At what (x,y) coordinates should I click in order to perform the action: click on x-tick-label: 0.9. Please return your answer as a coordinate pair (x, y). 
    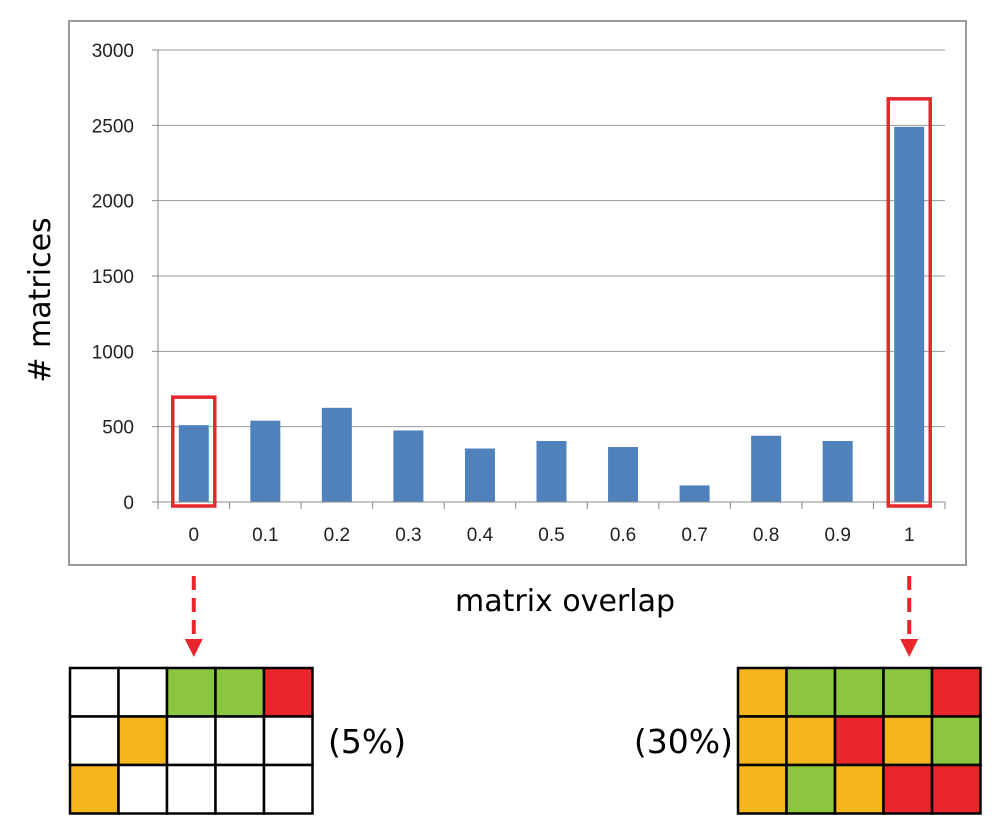
    Looking at the image, I should click on (837, 535).